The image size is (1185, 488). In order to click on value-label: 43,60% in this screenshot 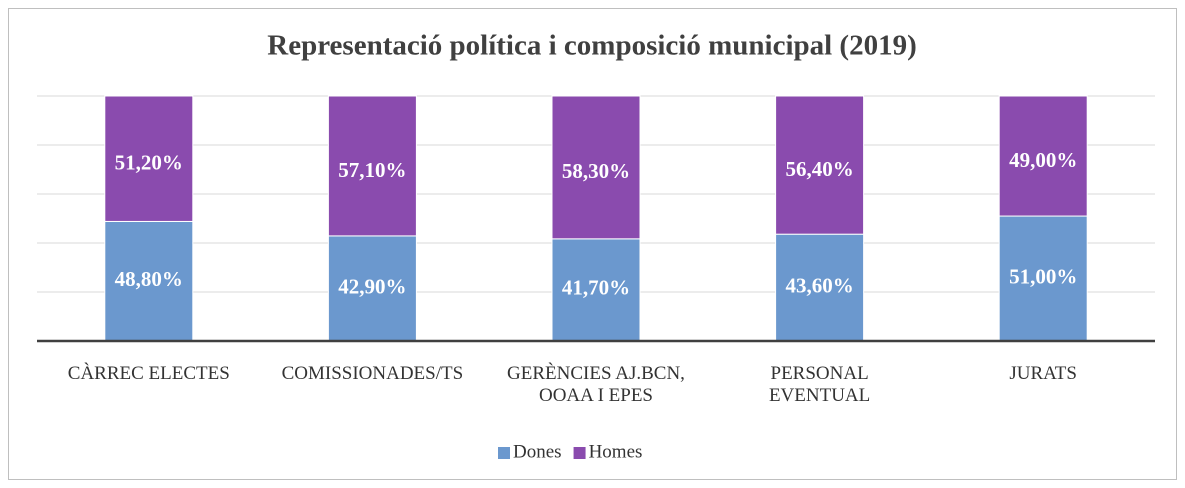, I will do `click(819, 285)`.